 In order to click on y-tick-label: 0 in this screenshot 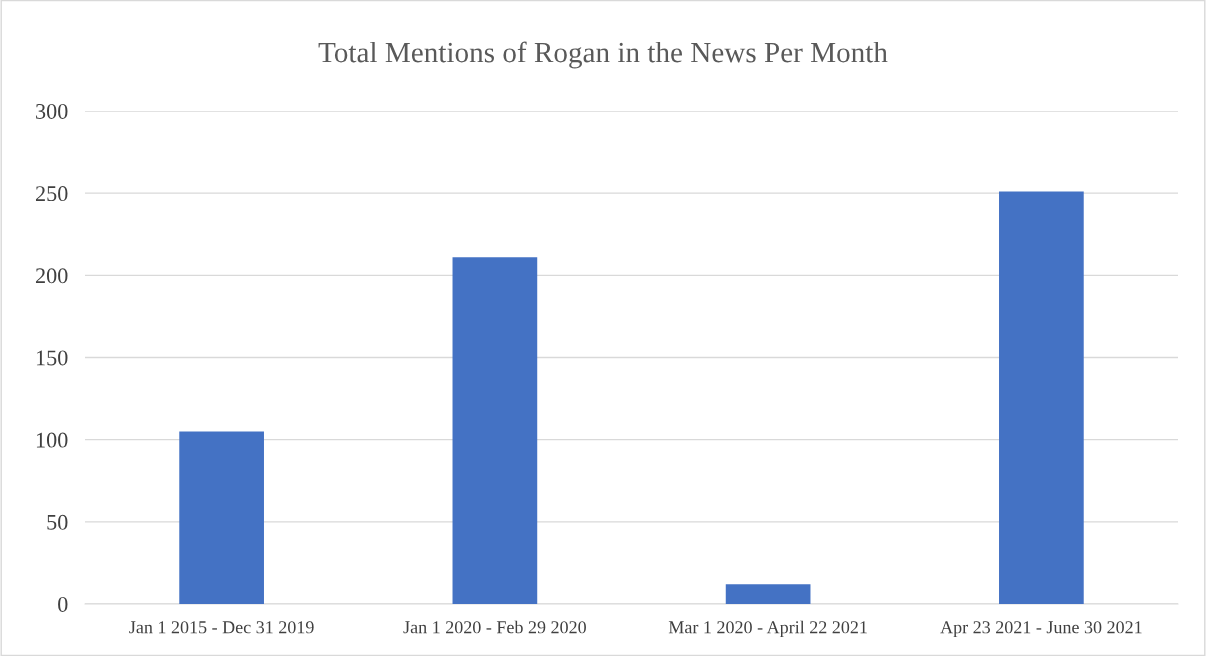, I will do `click(63, 604)`.